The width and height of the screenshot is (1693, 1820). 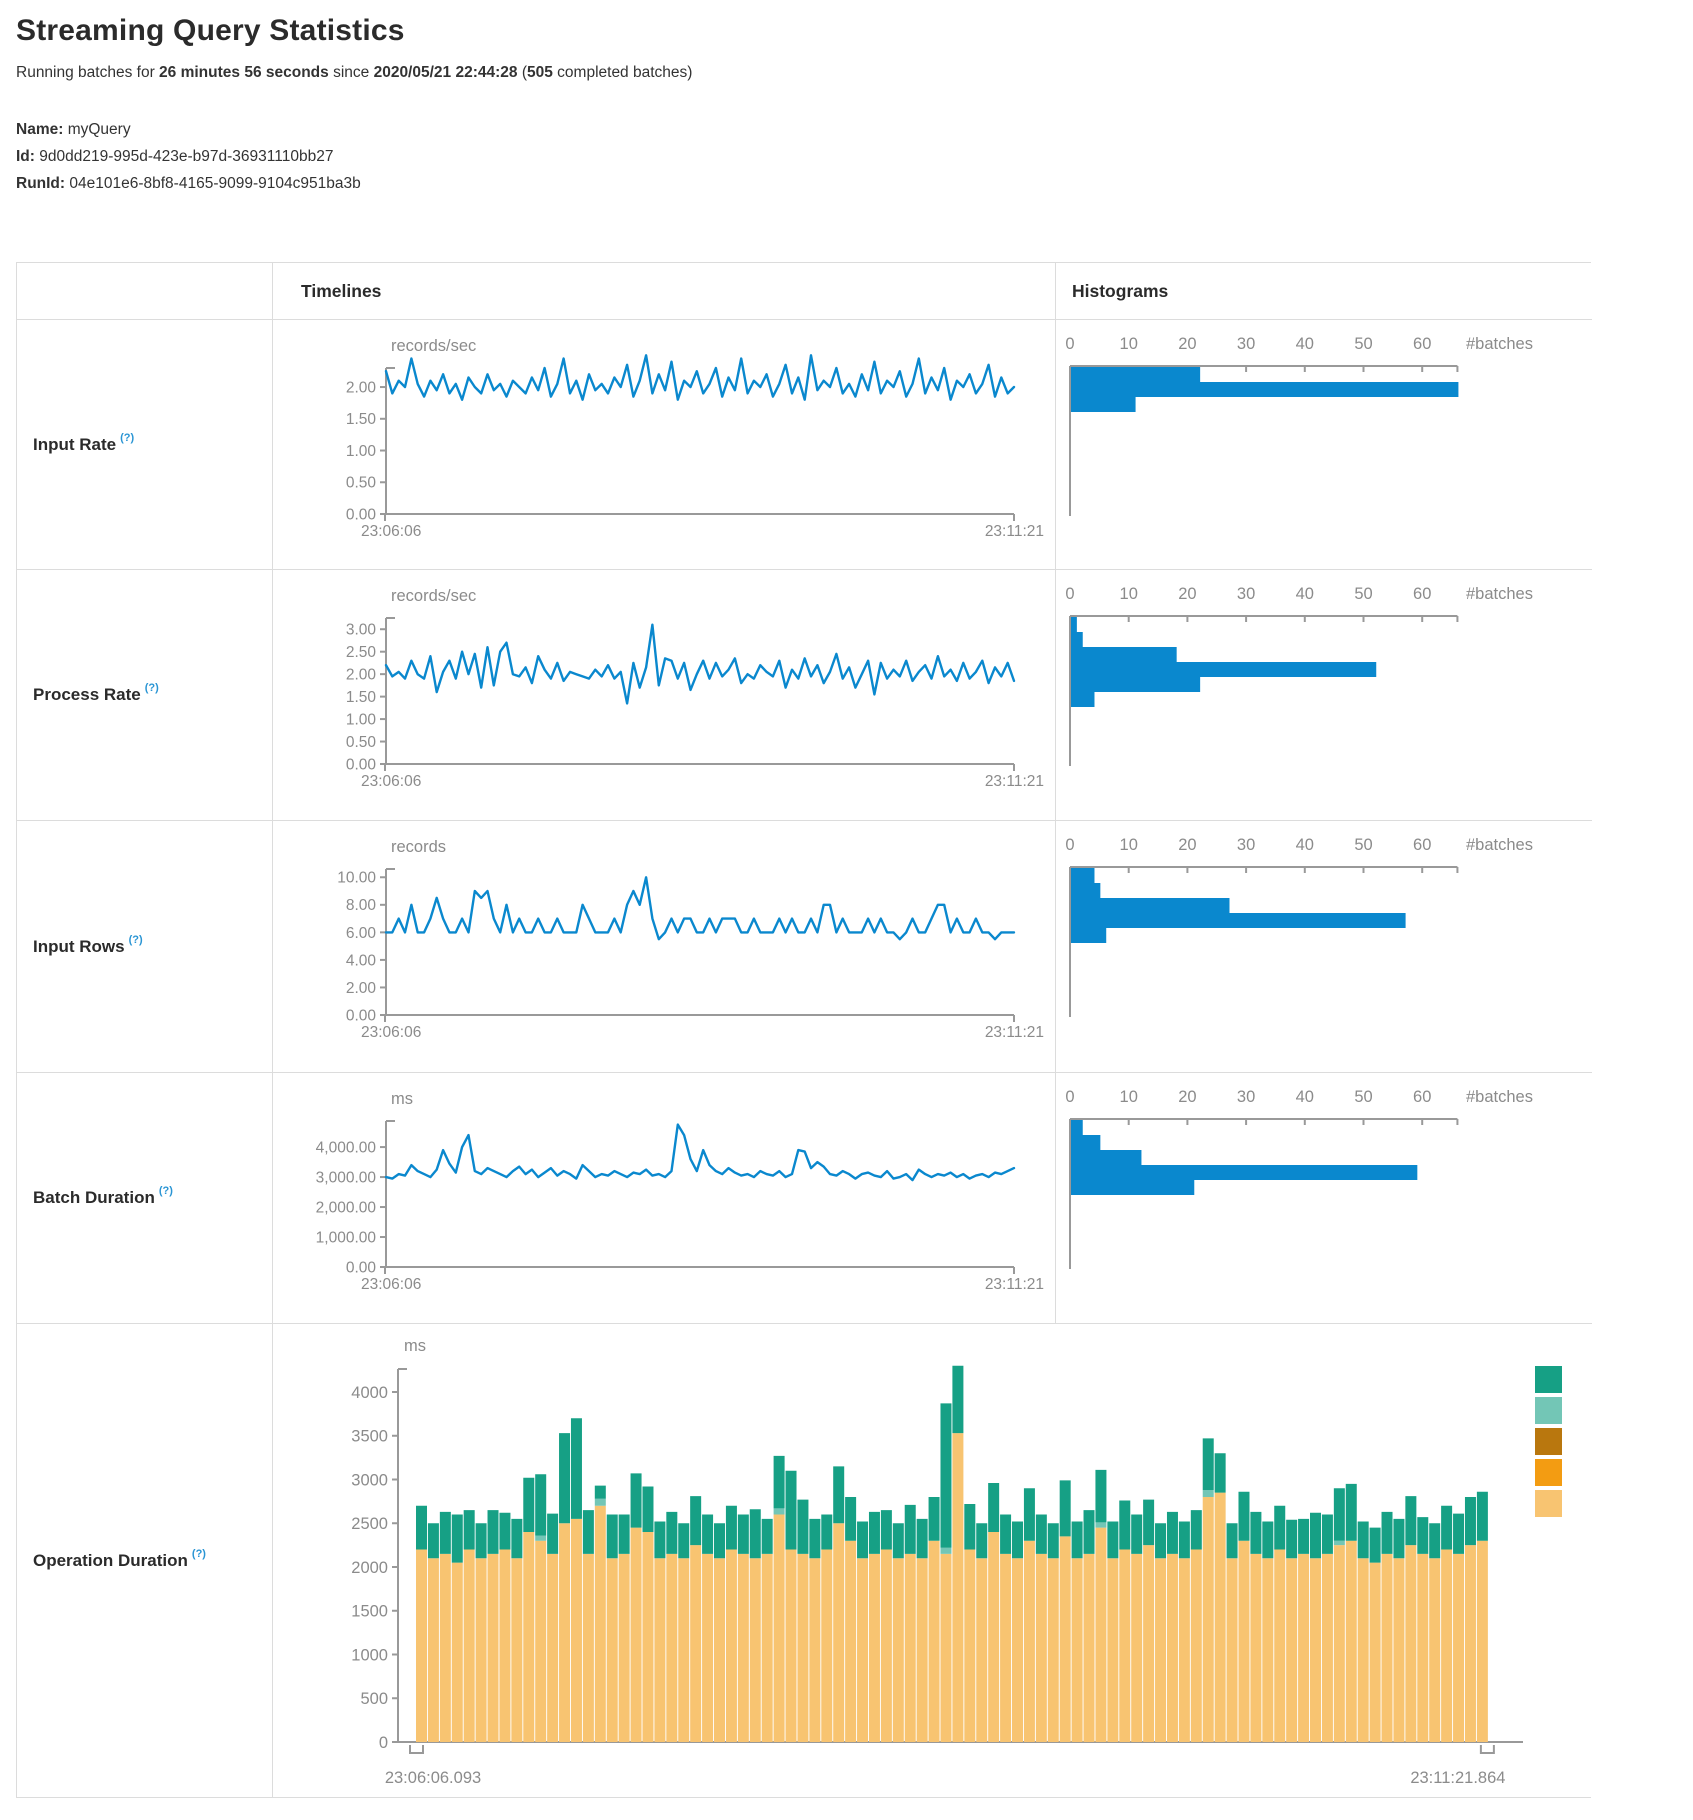 What do you see at coordinates (361, 720) in the screenshot?
I see `svg-text: 1.00` at bounding box center [361, 720].